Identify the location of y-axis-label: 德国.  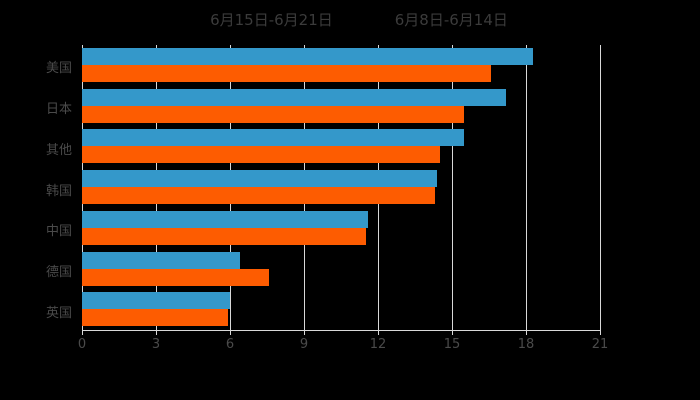
(58, 272).